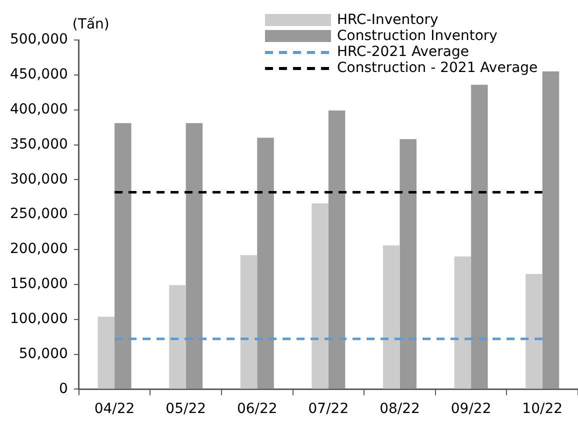 This screenshot has height=428, width=578. What do you see at coordinates (328, 409) in the screenshot?
I see `x-tick-label: 07/22` at bounding box center [328, 409].